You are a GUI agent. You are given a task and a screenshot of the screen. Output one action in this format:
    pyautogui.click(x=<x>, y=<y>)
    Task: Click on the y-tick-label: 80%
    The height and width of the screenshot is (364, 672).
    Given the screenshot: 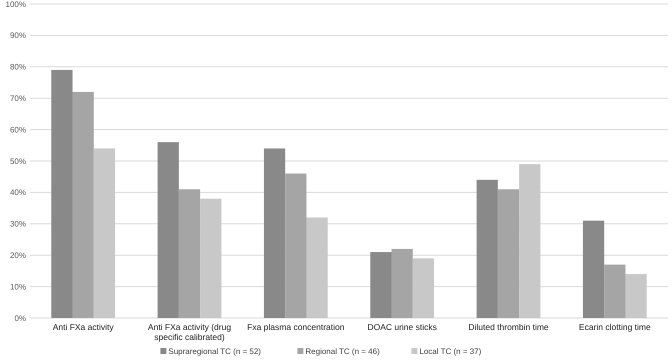 What is the action you would take?
    pyautogui.click(x=18, y=67)
    